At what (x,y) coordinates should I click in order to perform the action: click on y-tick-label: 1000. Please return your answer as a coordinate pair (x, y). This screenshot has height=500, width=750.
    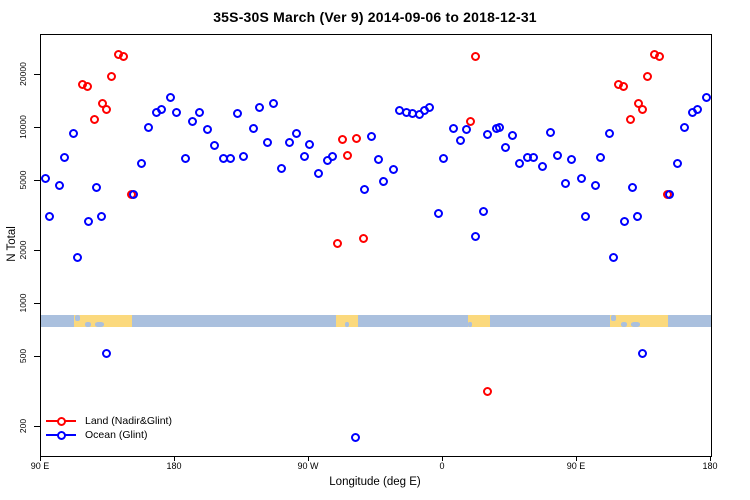
    Looking at the image, I should click on (23, 303).